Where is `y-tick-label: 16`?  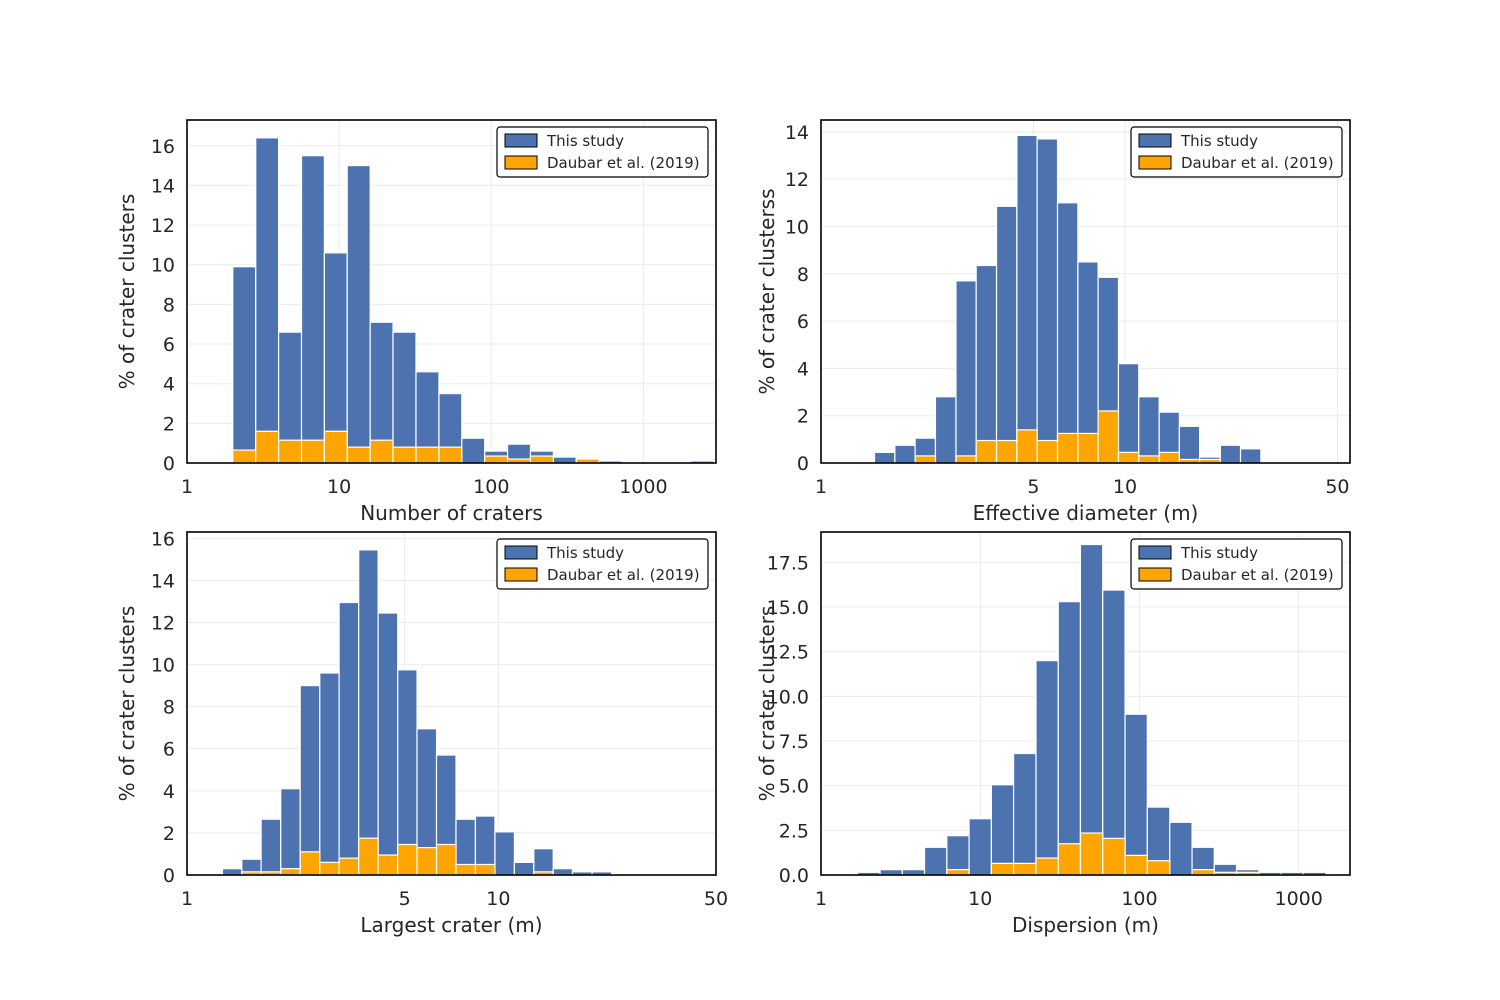 y-tick-label: 16 is located at coordinates (163, 539).